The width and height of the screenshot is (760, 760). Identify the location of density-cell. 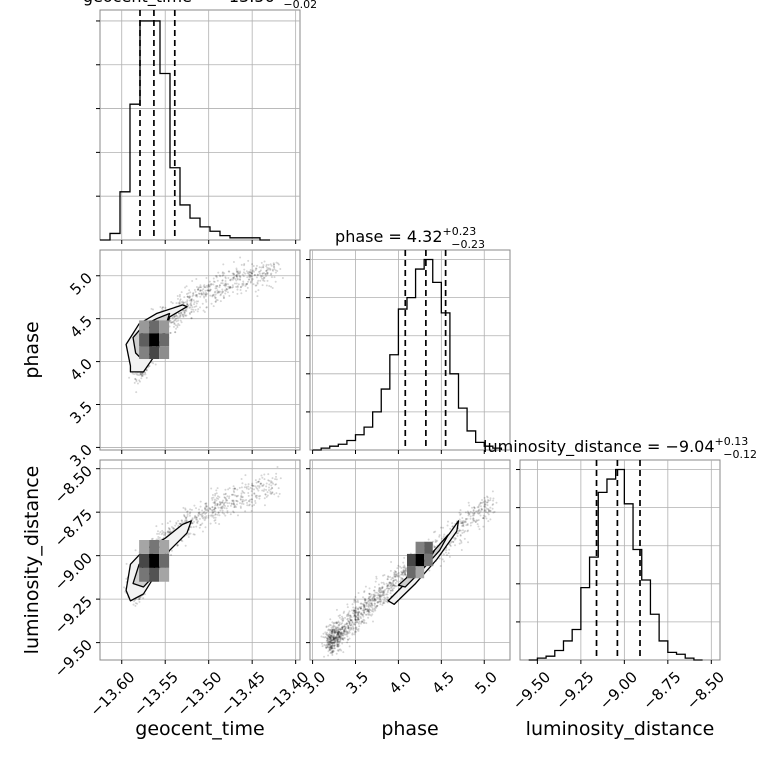
(154, 327).